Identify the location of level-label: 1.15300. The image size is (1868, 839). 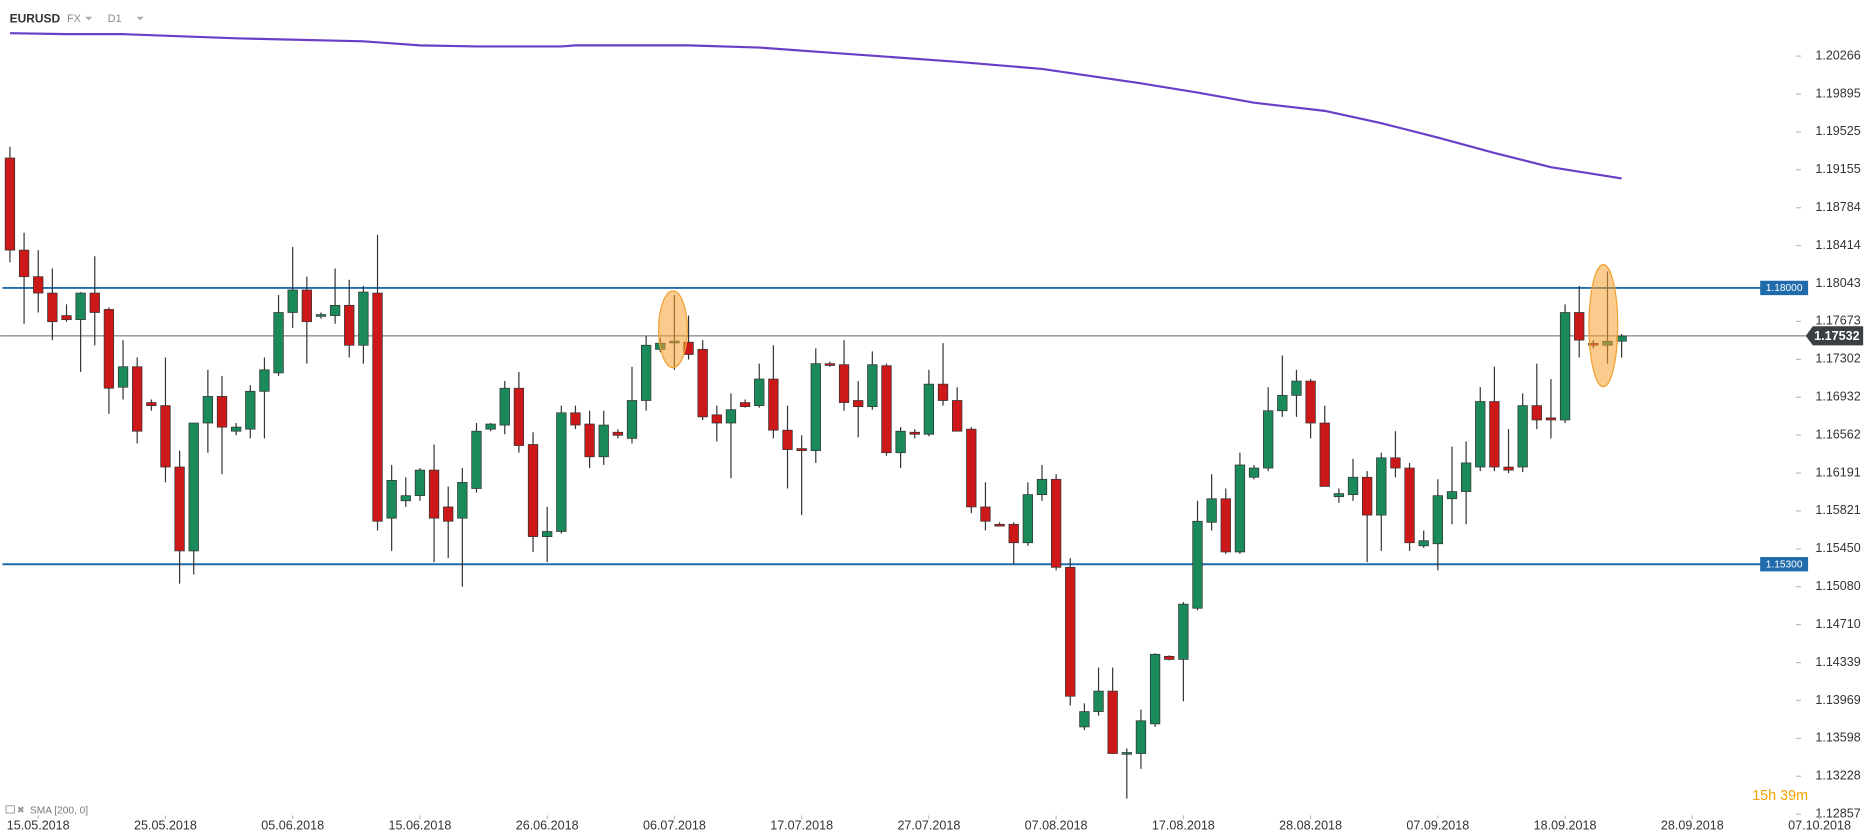
(1784, 565).